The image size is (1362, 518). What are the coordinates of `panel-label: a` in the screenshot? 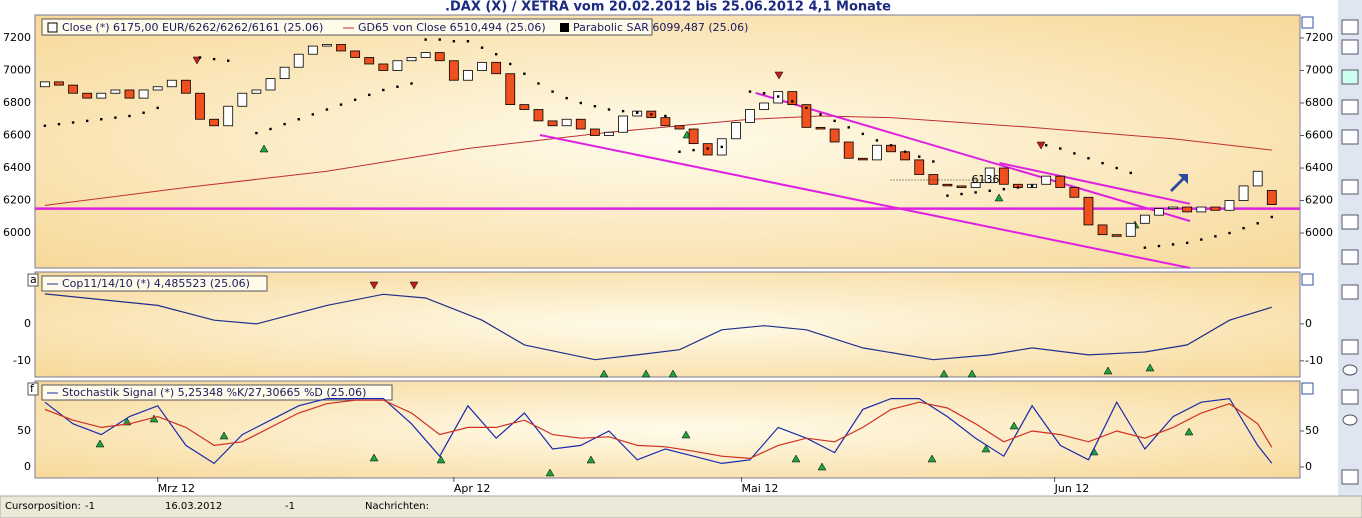 It's located at (33, 279).